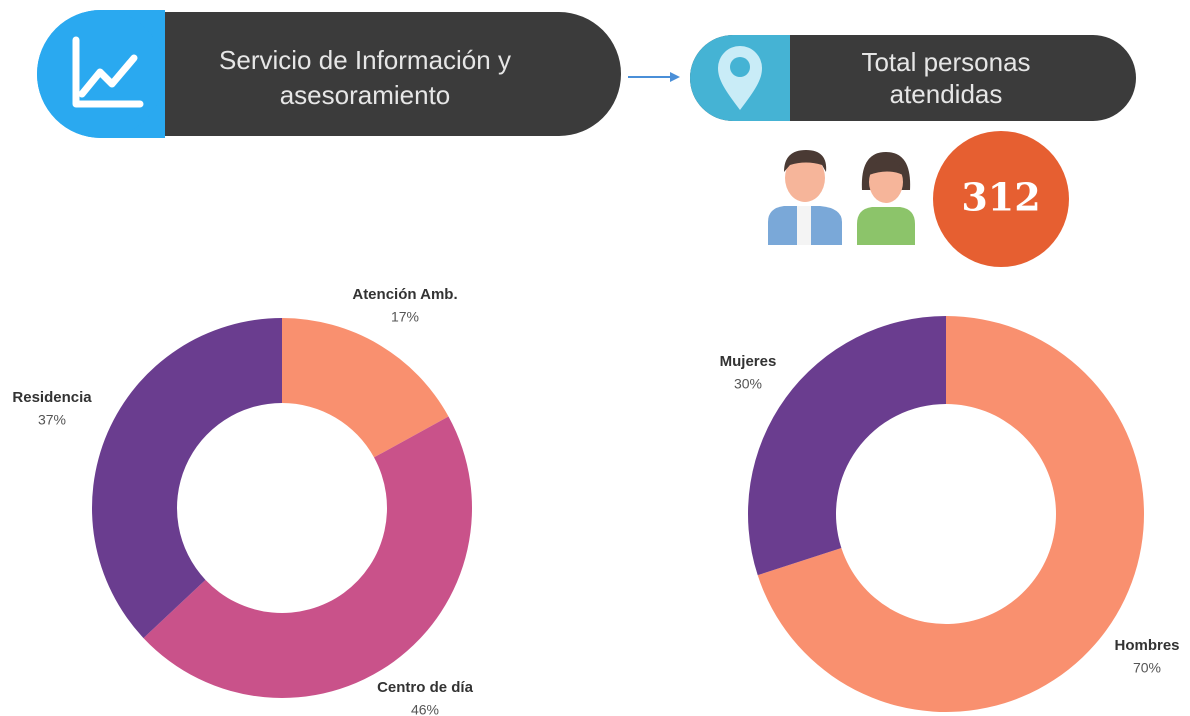 The image size is (1190, 716). I want to click on service-line: Servicio de Información y, so click(365, 60).